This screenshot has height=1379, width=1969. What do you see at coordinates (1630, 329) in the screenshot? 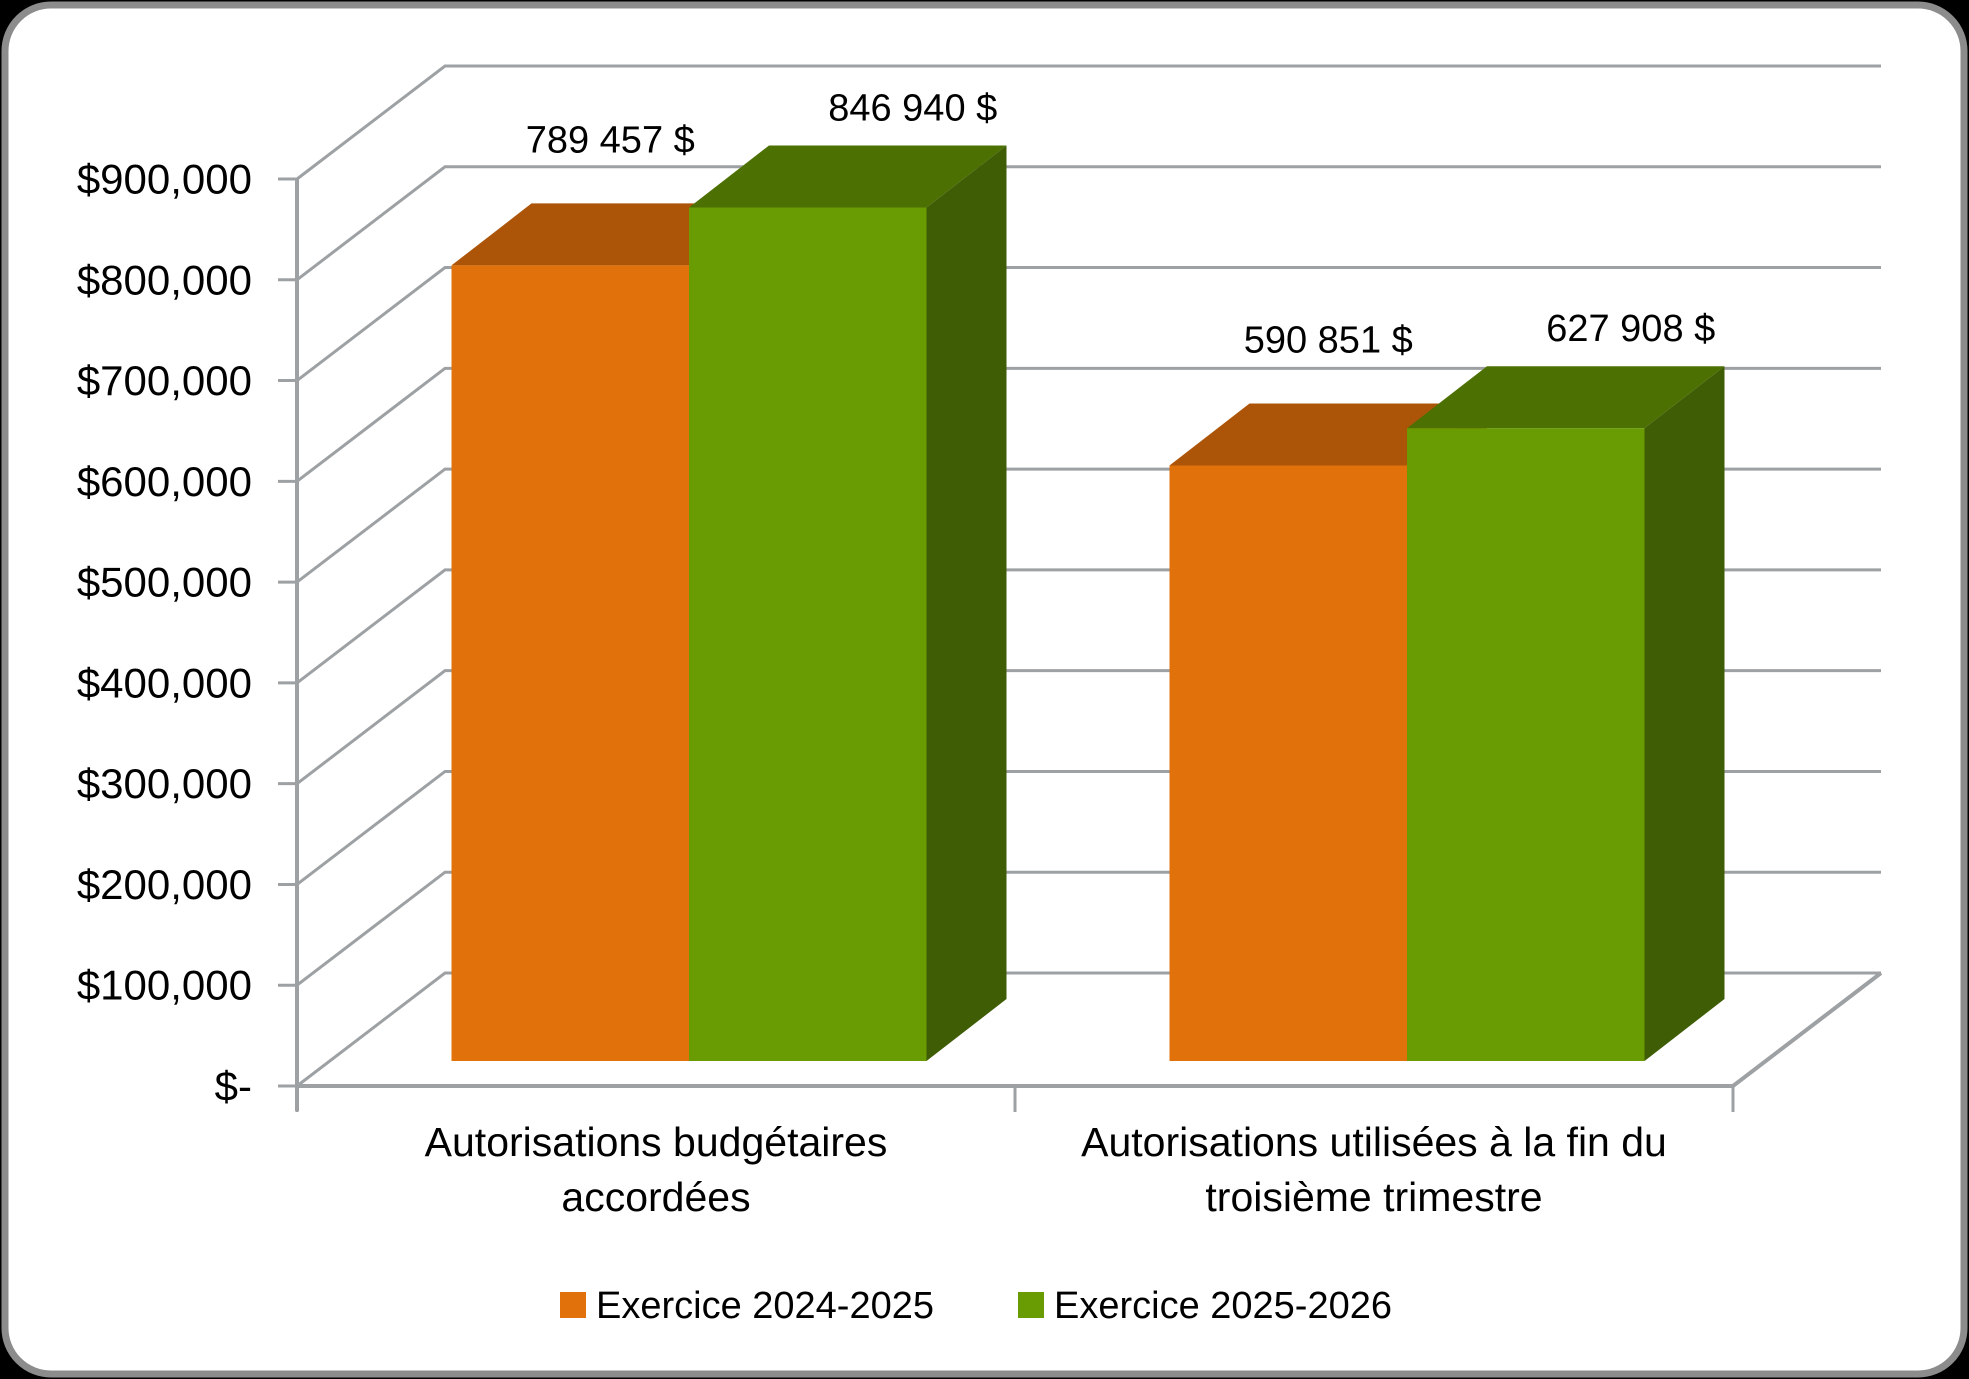
I see `data-label: 627 908 $` at bounding box center [1630, 329].